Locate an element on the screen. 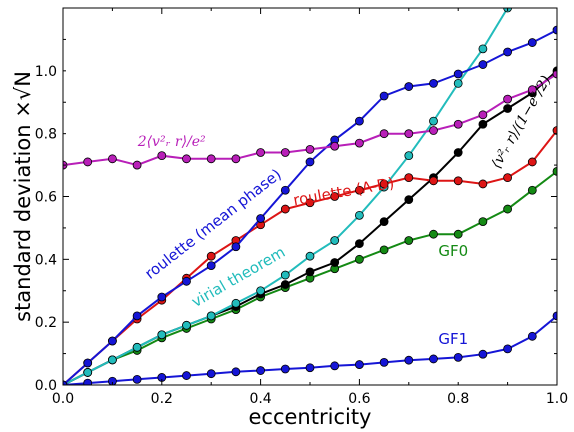  x-tick-label: 0.6 is located at coordinates (359, 399).